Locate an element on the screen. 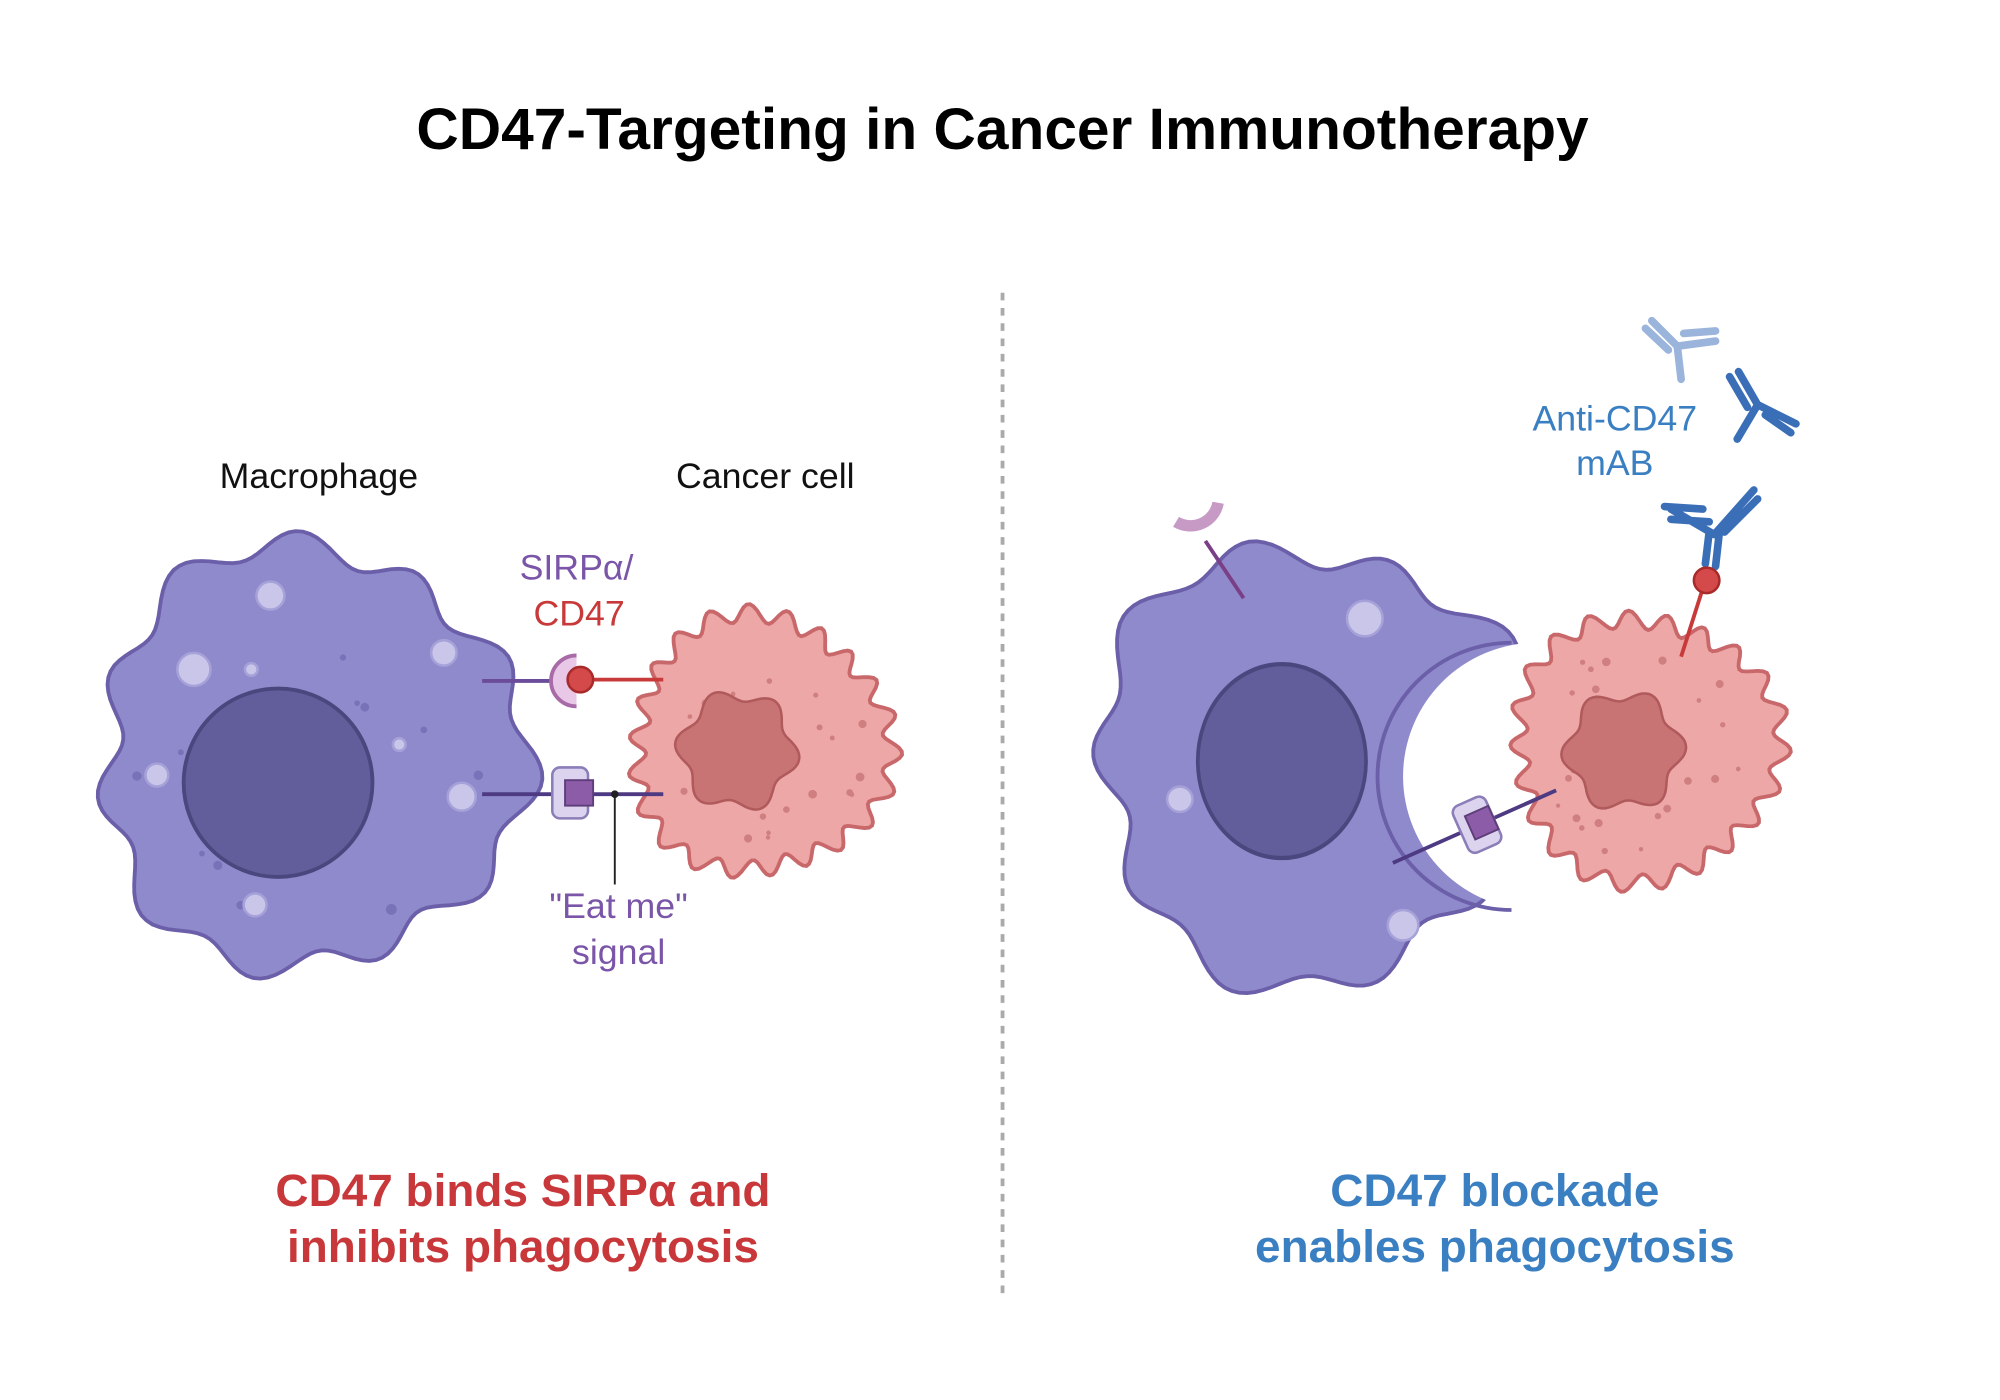 This screenshot has width=2000, height=1400. caption: enables phagocytosis is located at coordinates (1495, 1246).